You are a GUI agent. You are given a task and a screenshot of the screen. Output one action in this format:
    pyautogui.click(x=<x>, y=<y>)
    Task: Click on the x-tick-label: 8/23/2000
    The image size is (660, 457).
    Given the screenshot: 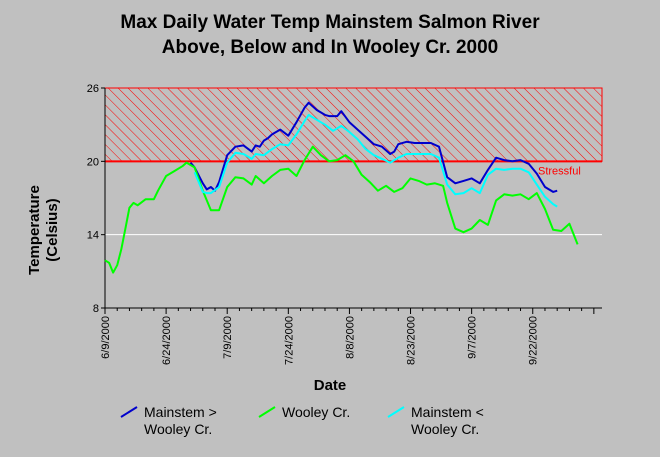 What is the action you would take?
    pyautogui.click(x=412, y=340)
    